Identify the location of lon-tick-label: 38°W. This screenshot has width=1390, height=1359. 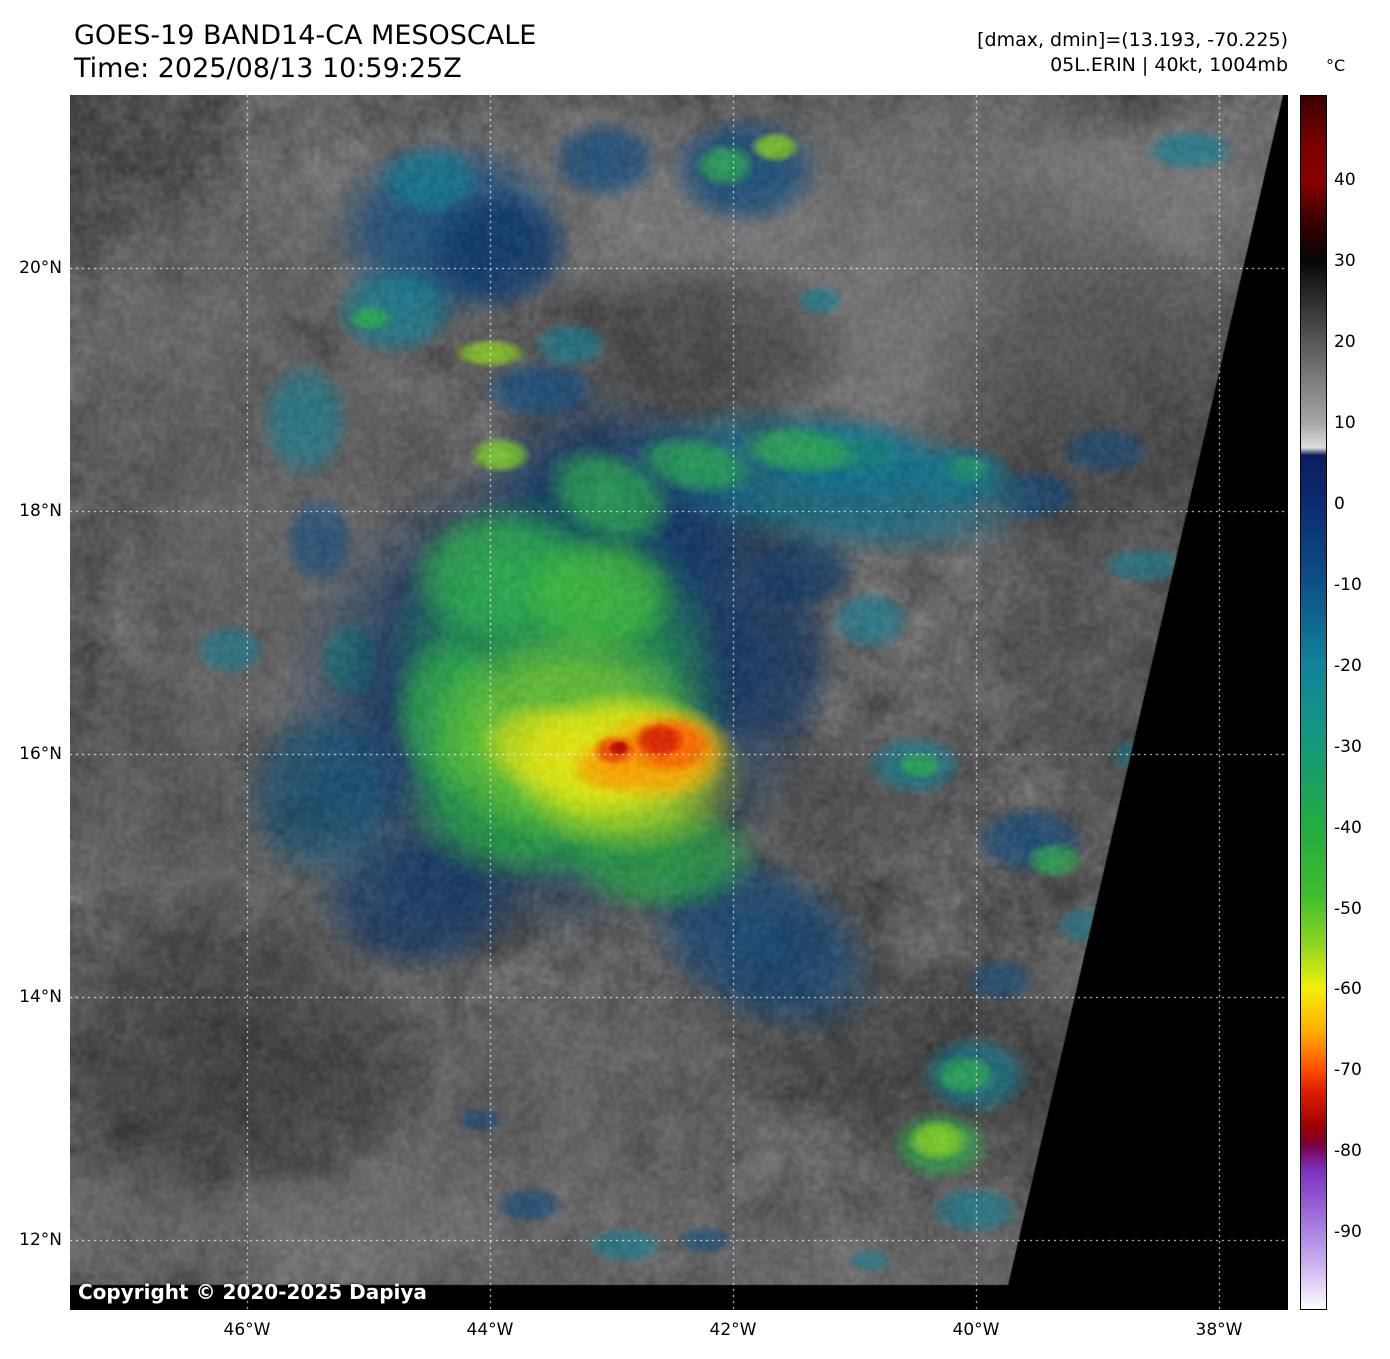
(1219, 1330).